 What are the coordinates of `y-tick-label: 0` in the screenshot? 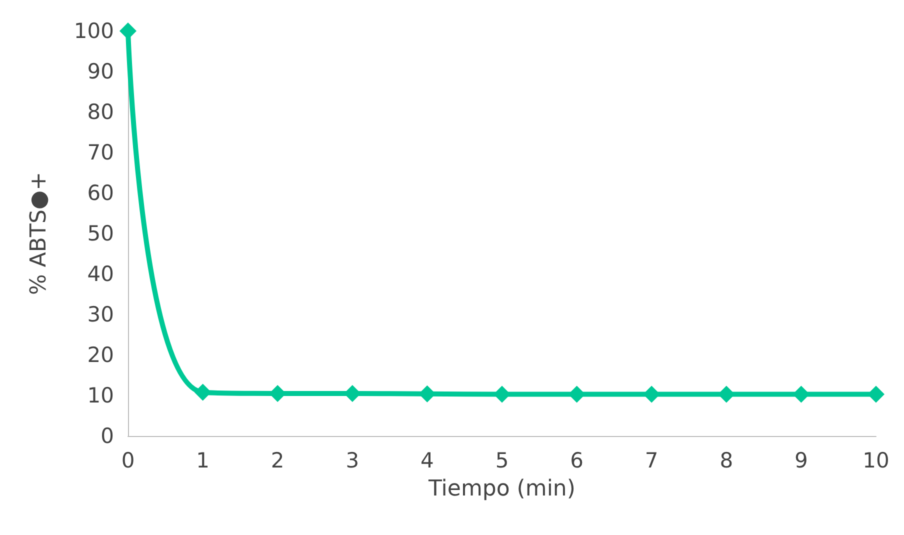 It's located at (107, 436).